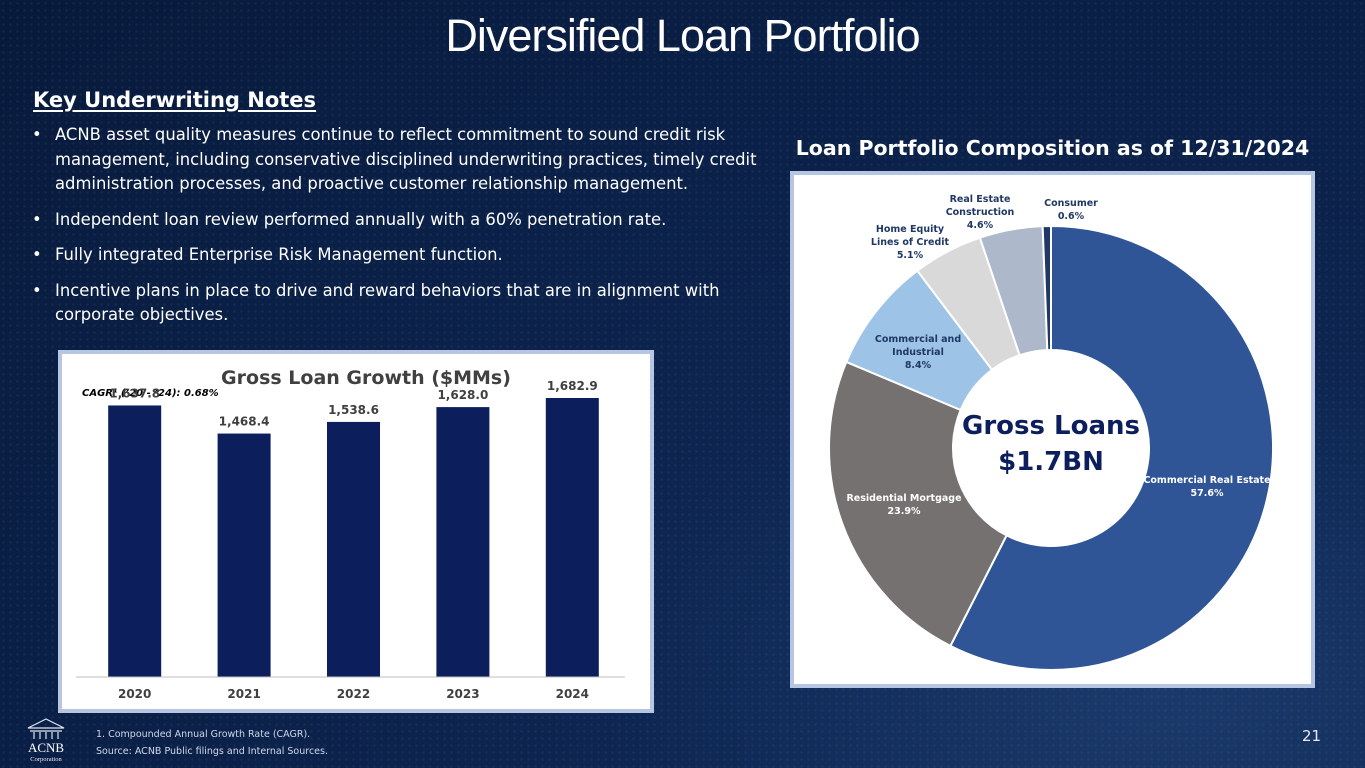 Image resolution: width=1365 pixels, height=768 pixels. Describe the element at coordinates (134, 393) in the screenshot. I see `bar-data-label: 1,637.8` at that location.